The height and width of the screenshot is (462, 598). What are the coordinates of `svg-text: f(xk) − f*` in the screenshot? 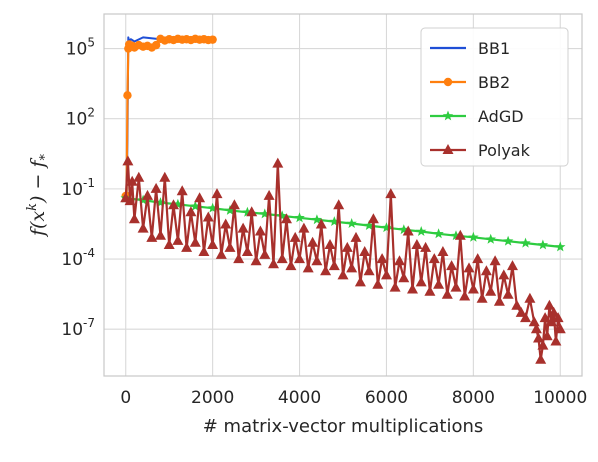 It's located at (39, 195).